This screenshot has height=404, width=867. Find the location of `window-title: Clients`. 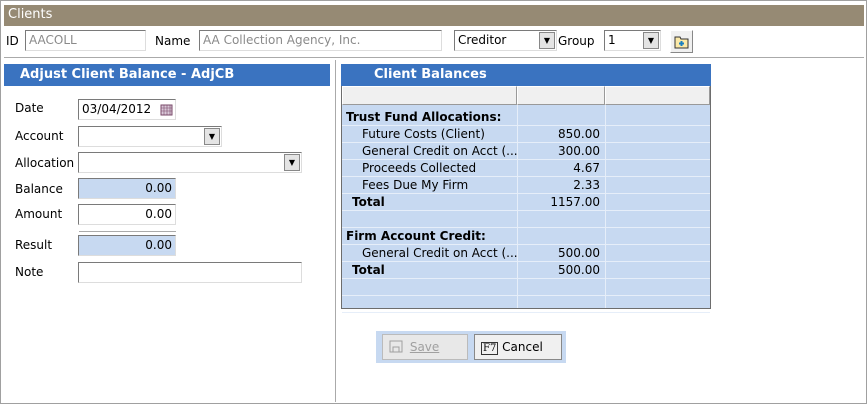

window-title: Clients is located at coordinates (434, 15).